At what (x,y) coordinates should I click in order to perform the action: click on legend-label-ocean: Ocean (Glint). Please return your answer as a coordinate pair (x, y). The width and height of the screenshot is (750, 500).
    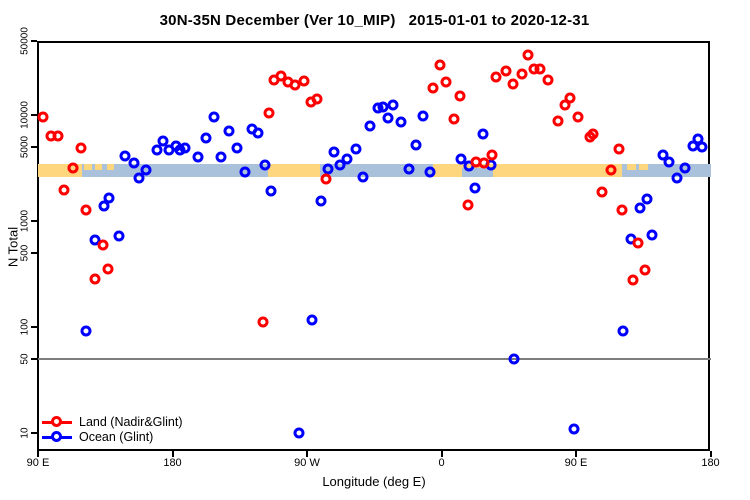
    Looking at the image, I should click on (116, 436).